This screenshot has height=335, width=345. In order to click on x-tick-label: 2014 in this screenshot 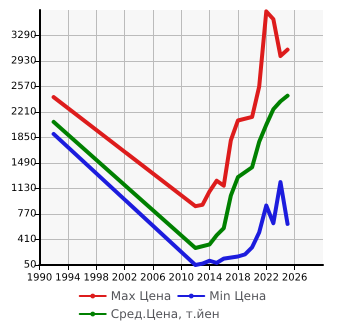, I will do `click(209, 278)`.